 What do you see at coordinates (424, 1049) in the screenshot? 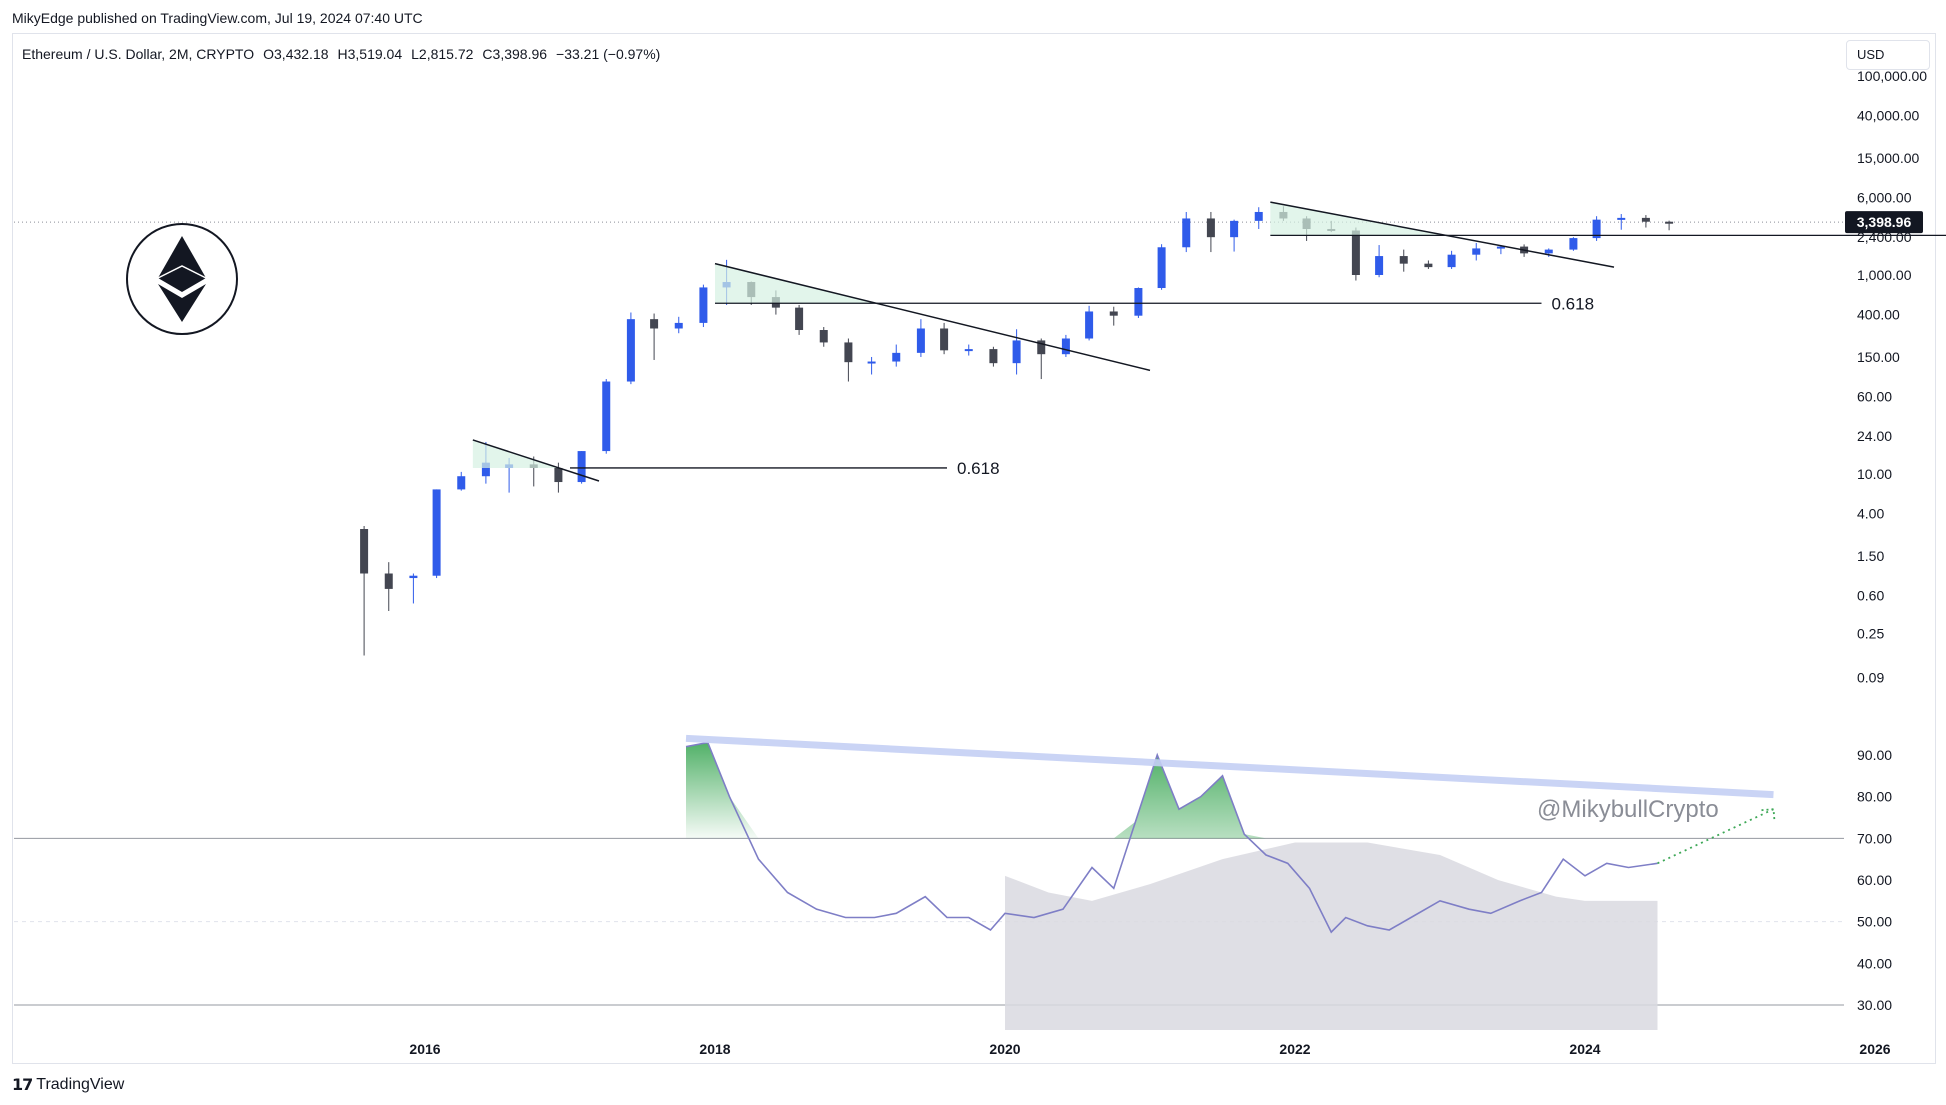
I see `time-axis-label: 2016` at bounding box center [424, 1049].